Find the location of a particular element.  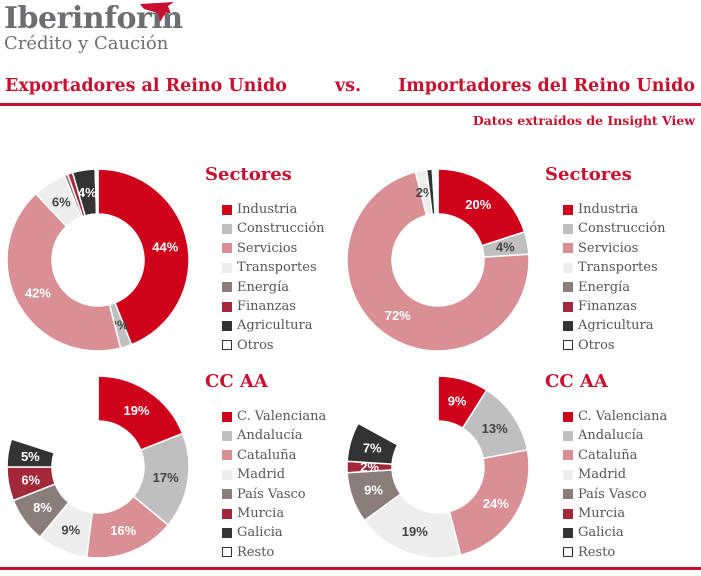

exporters-regions-donut: 19% 17% 16% 9% 8% 6% 5% is located at coordinates (98, 467).